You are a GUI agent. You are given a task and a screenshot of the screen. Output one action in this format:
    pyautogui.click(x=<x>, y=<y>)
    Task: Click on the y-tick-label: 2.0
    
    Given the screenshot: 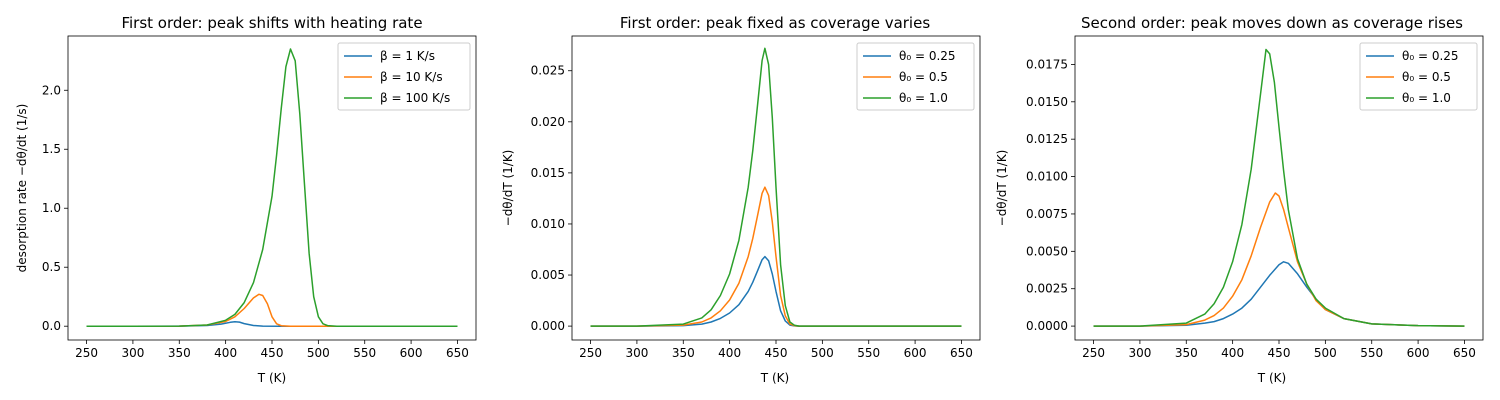 What is the action you would take?
    pyautogui.click(x=51, y=90)
    